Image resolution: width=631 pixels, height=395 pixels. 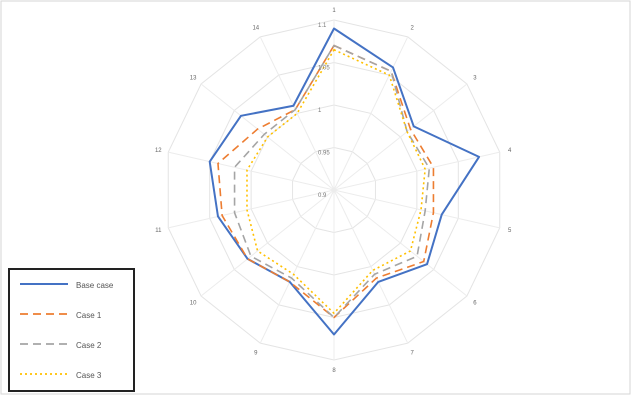 I want to click on axis-label-10: 10, so click(x=193, y=303).